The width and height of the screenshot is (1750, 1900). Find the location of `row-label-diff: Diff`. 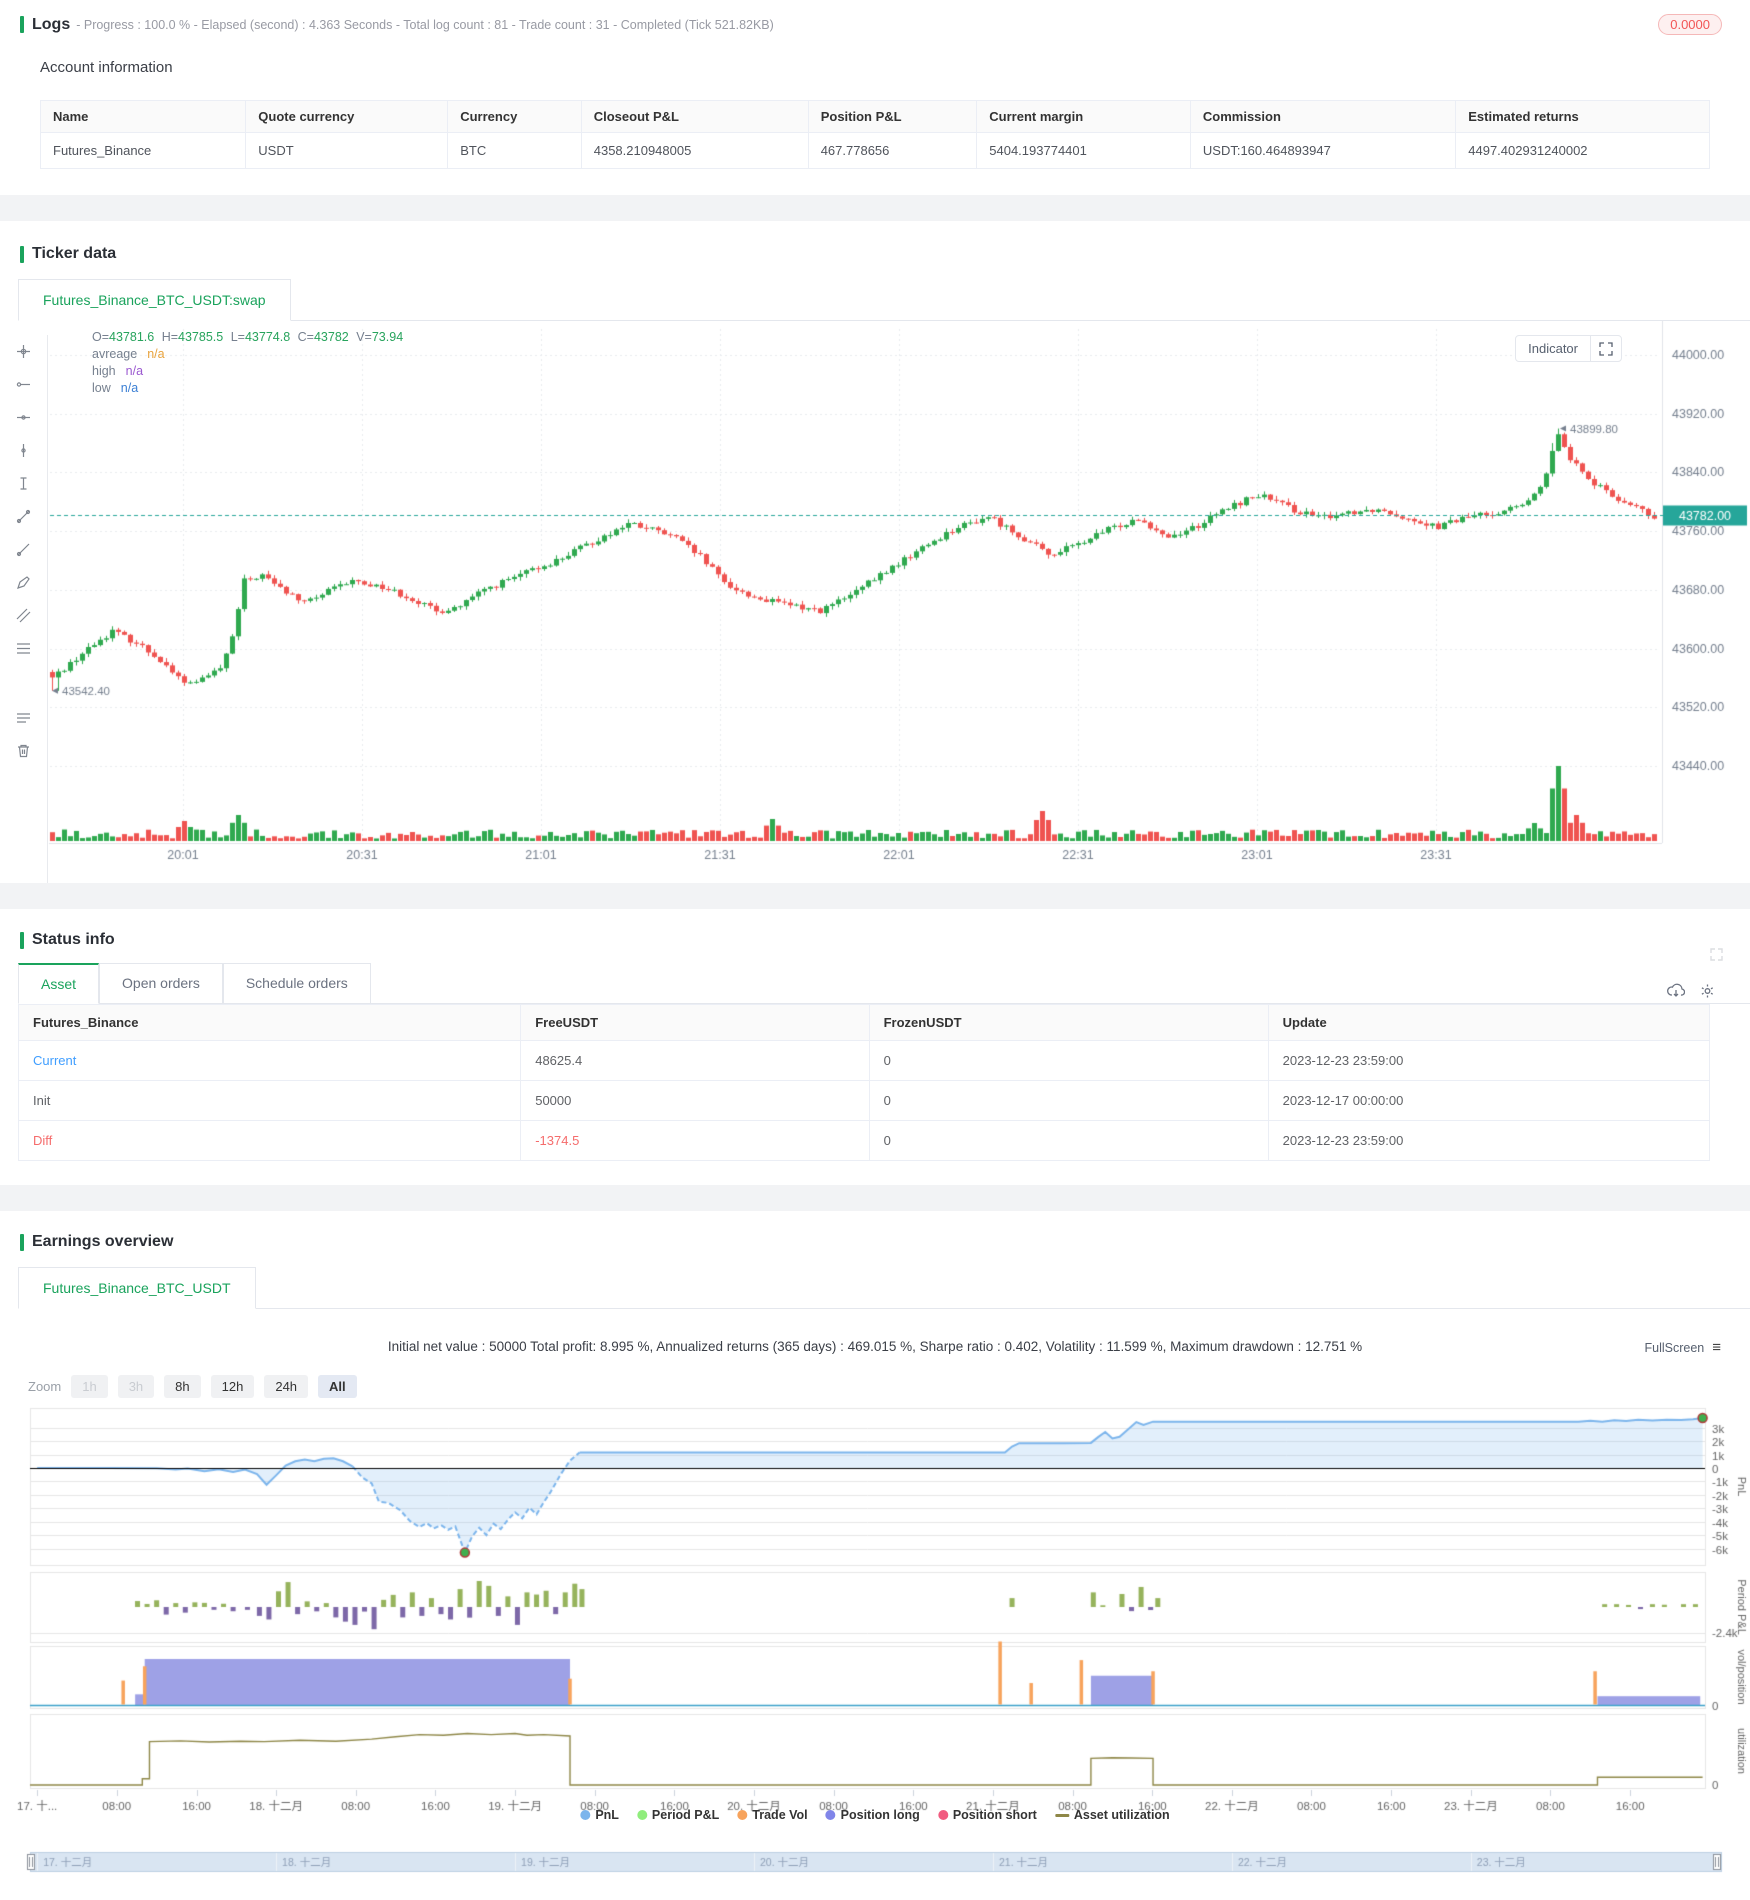

row-label-diff: Diff is located at coordinates (269, 1140).